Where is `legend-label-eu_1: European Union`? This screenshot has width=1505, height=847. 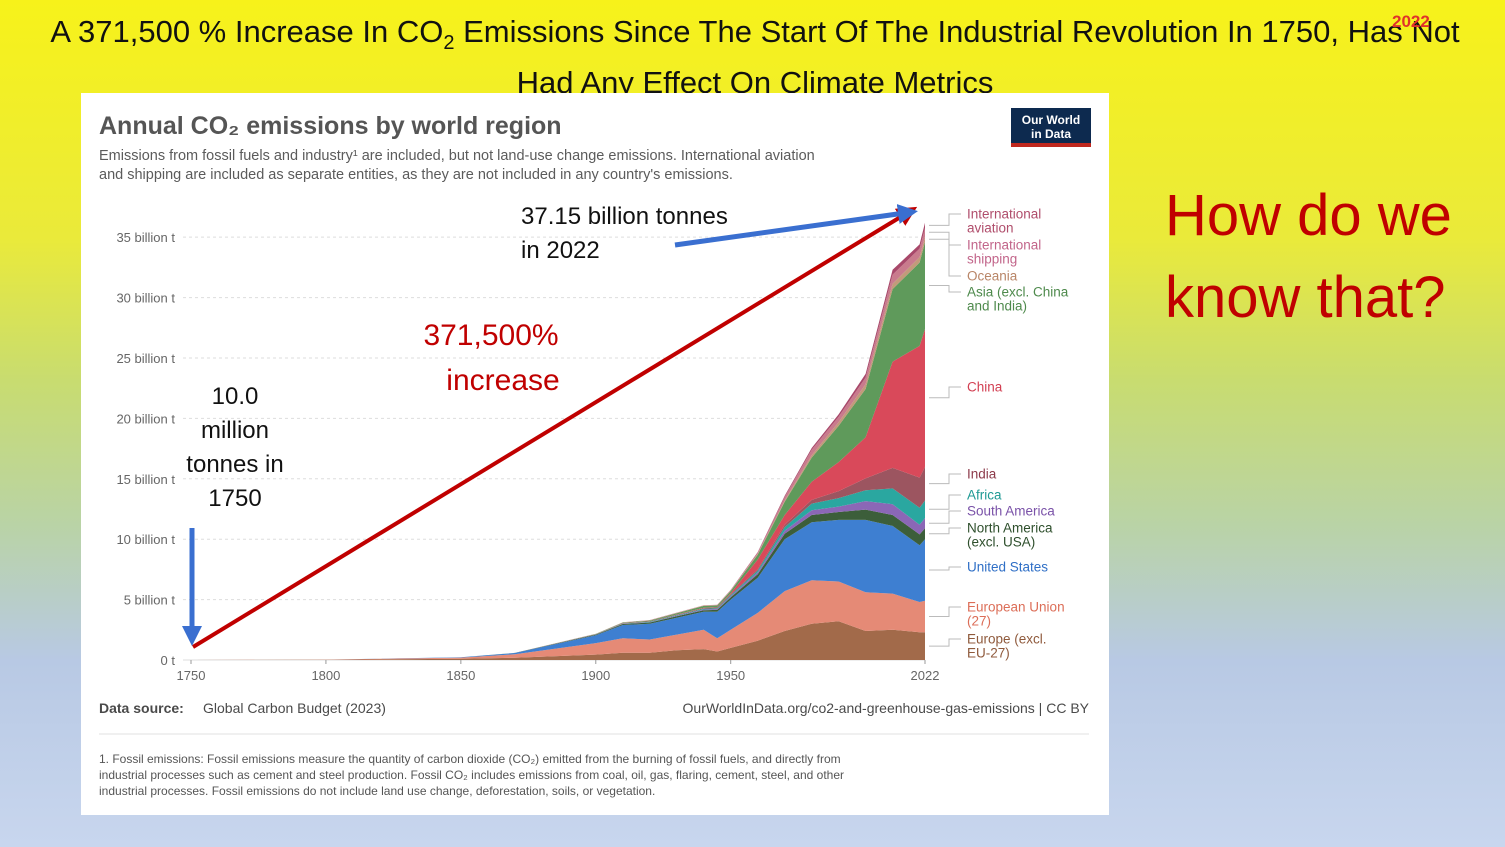 legend-label-eu_1: European Union is located at coordinates (1016, 607).